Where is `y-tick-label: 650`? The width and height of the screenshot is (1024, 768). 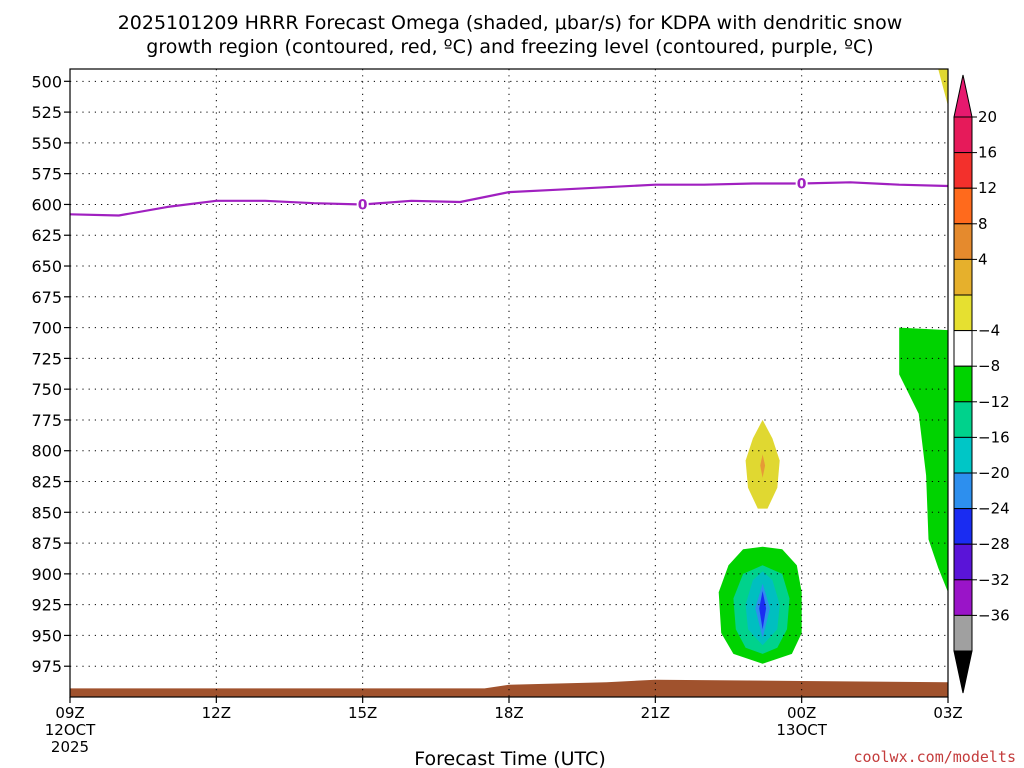
y-tick-label: 650 is located at coordinates (46, 266).